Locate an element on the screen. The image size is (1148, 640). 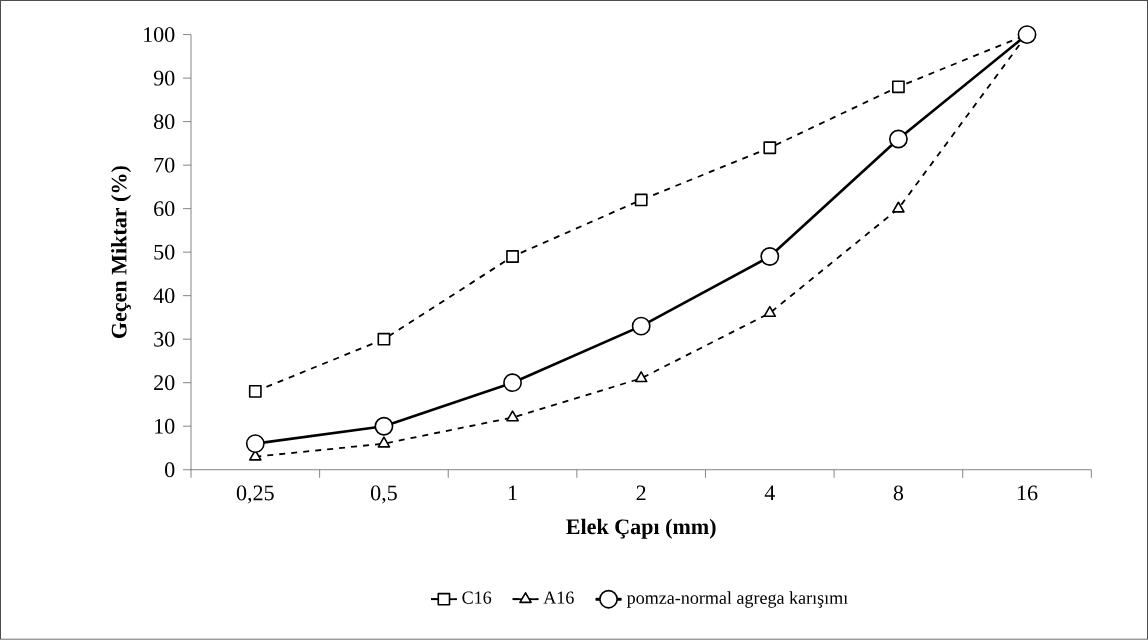
y-tick-label: 60 is located at coordinates (164, 209).